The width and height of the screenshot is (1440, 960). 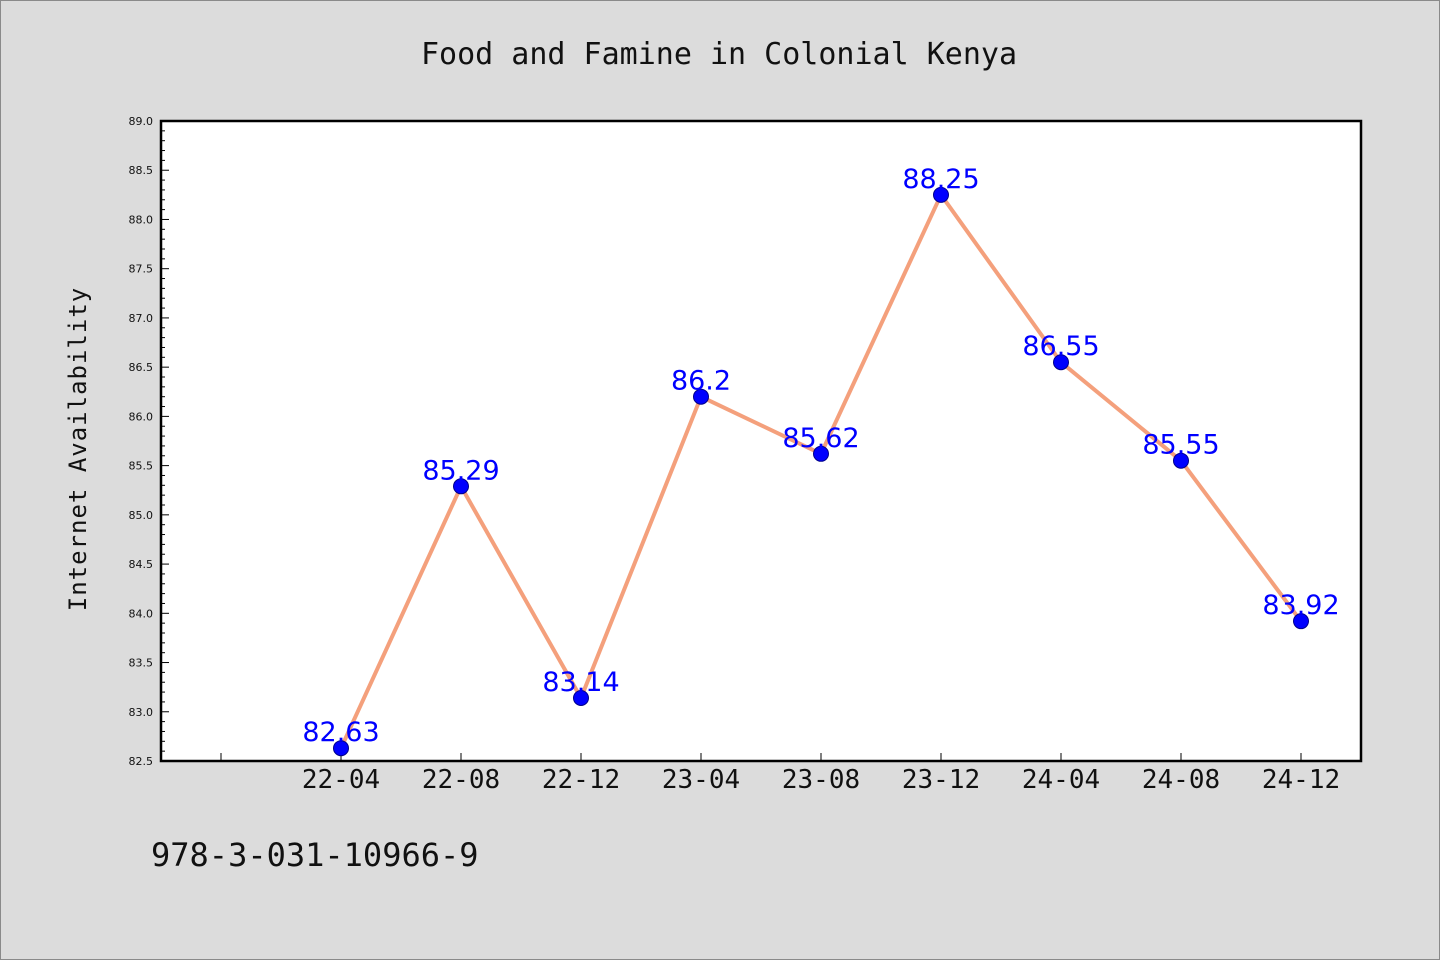 I want to click on x-tick-label: 24-12, so click(x=1301, y=780).